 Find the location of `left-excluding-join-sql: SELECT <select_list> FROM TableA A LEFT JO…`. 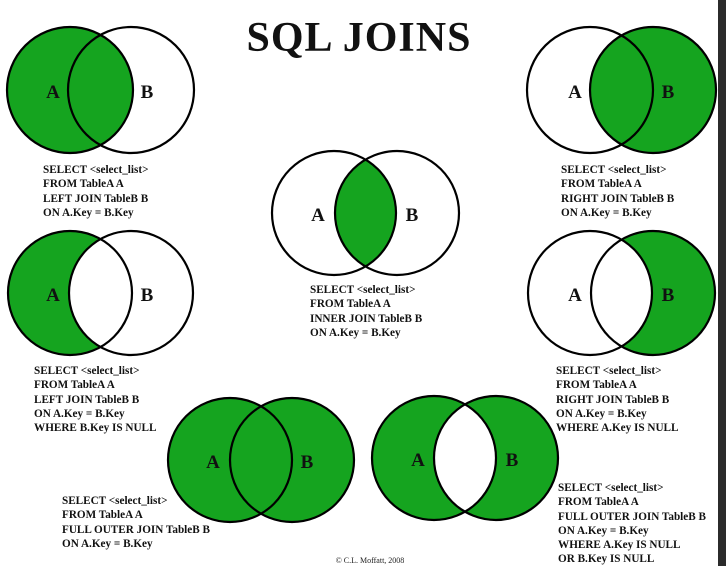

left-excluding-join-sql: SELECT <select_list> FROM TableA A LEFT JO… is located at coordinates (95, 399).